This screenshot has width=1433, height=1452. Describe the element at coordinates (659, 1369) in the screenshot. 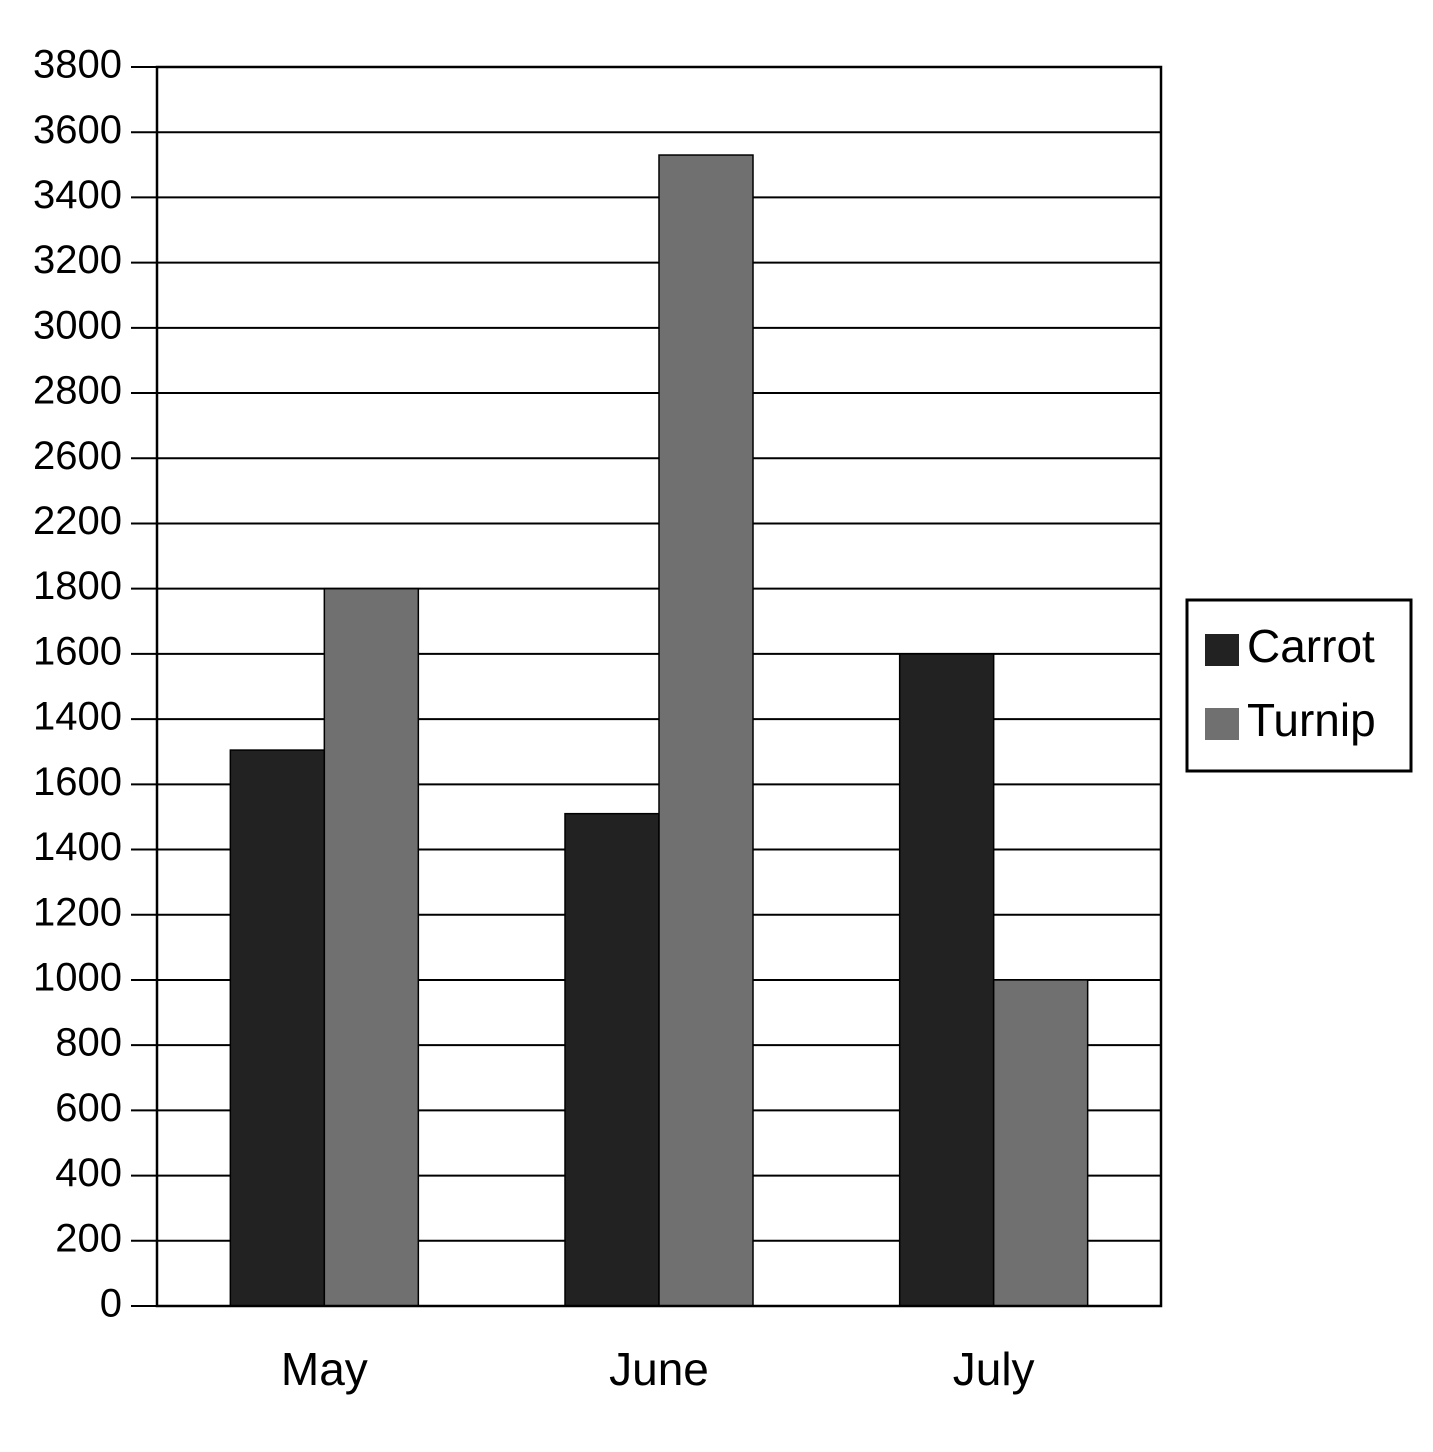

I see `x-tick-label: June` at that location.